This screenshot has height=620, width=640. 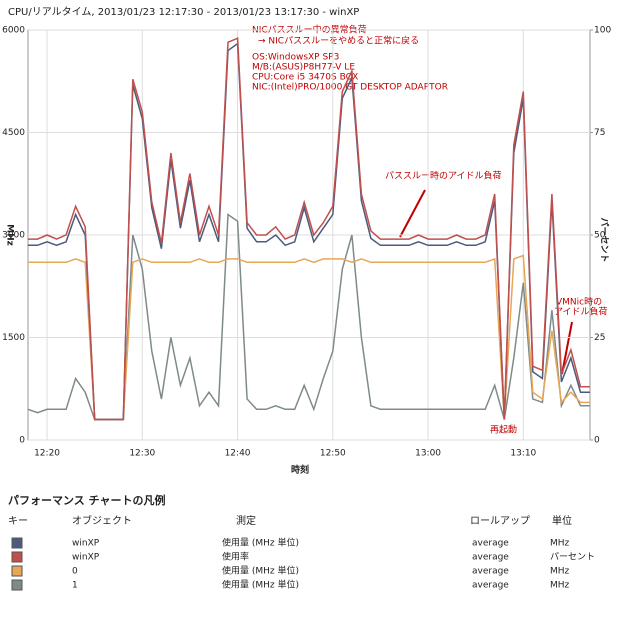 What do you see at coordinates (87, 500) in the screenshot?
I see `legend-title: パフォーマンス チャートの凡例` at bounding box center [87, 500].